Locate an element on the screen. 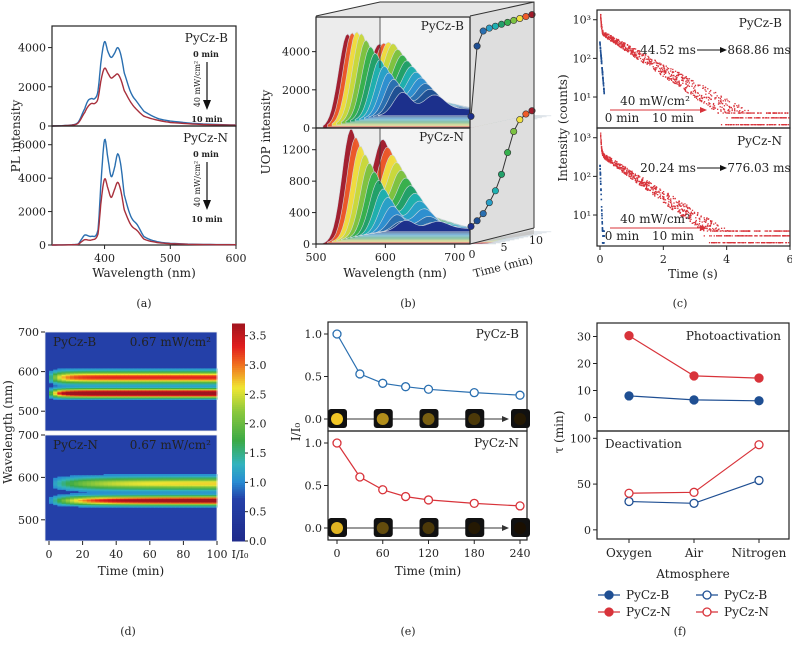 This screenshot has height=650, width=792. time-tick-label: 10 is located at coordinates (536, 240).